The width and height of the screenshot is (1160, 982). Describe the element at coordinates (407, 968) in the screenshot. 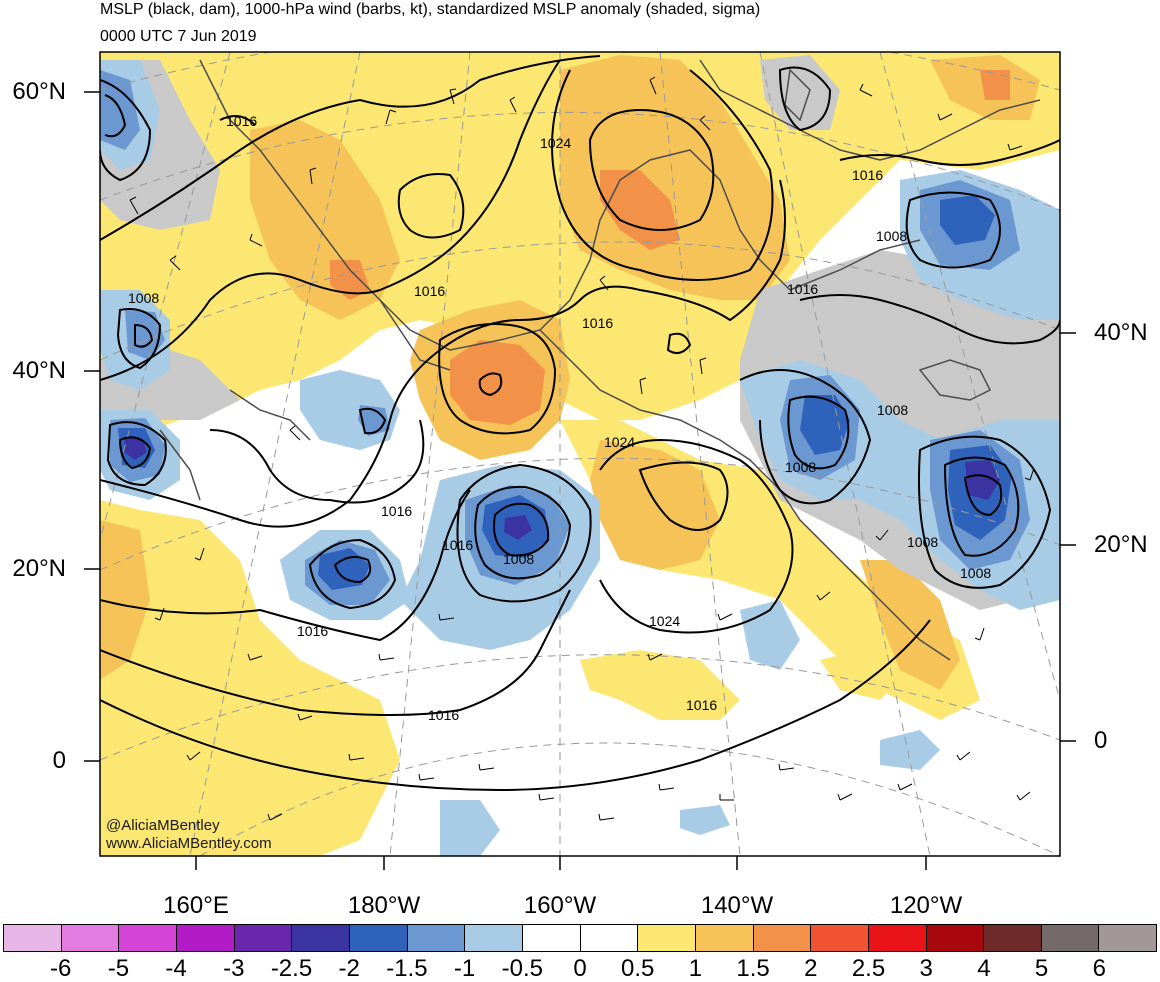

I see `colorbar-label: -1.5` at that location.